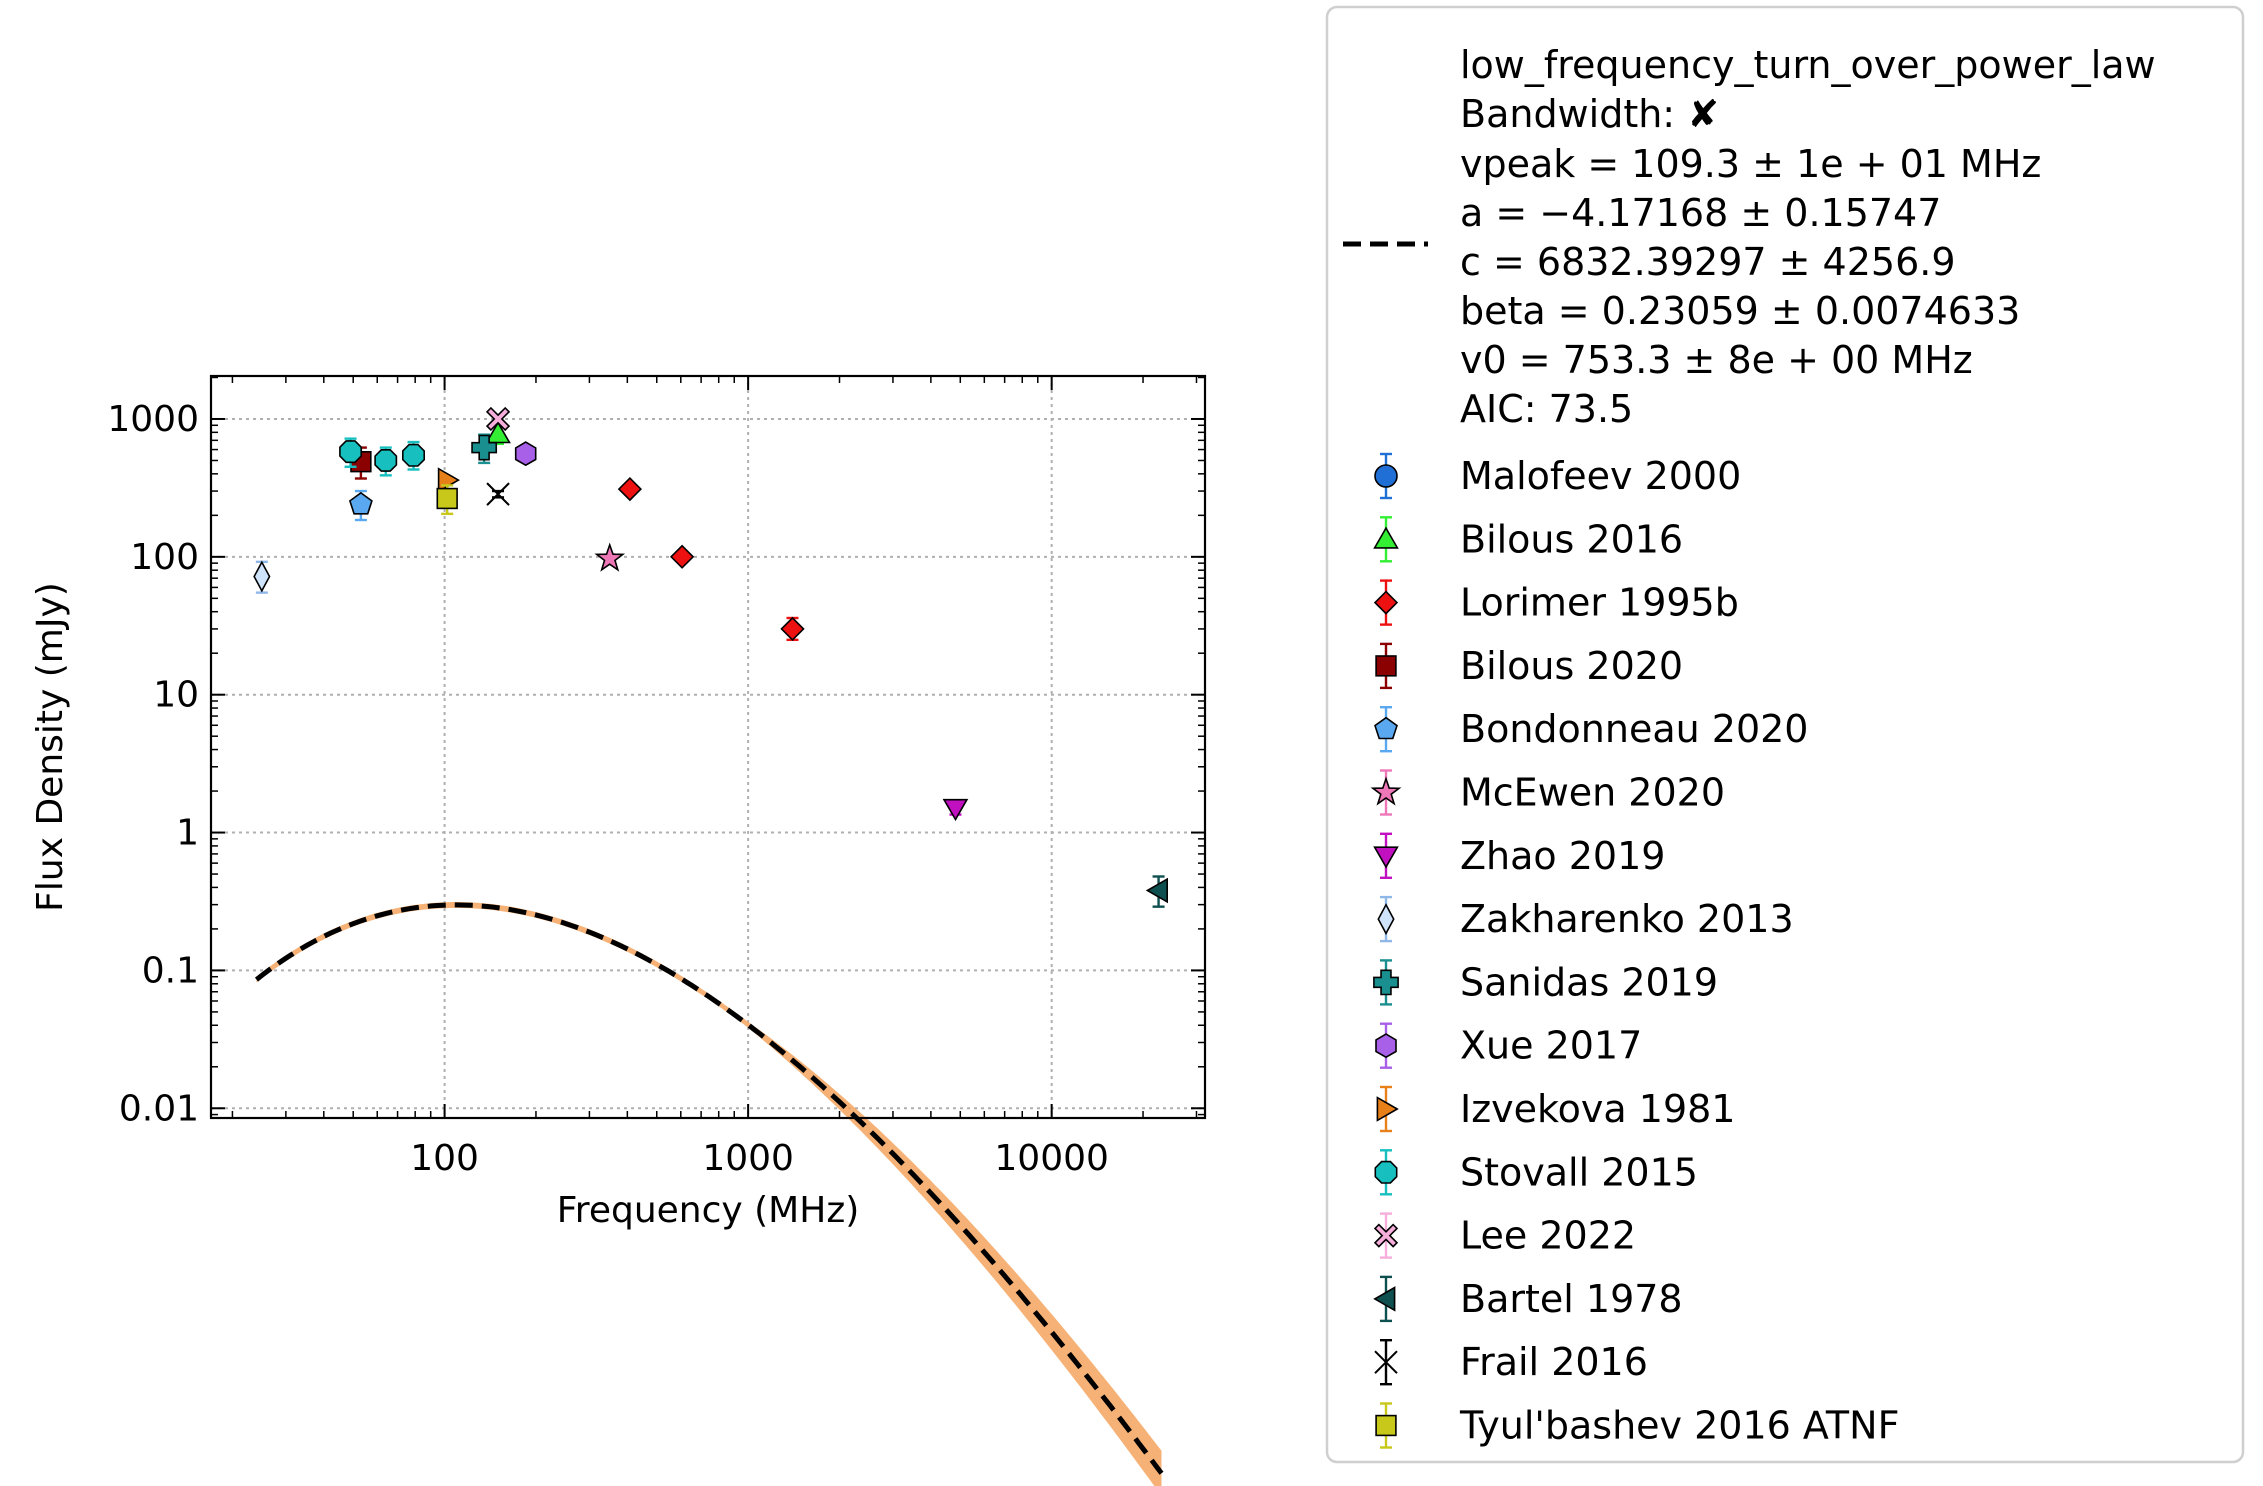  I want to click on legend-entry-label: Lee 2022, so click(1548, 1236).